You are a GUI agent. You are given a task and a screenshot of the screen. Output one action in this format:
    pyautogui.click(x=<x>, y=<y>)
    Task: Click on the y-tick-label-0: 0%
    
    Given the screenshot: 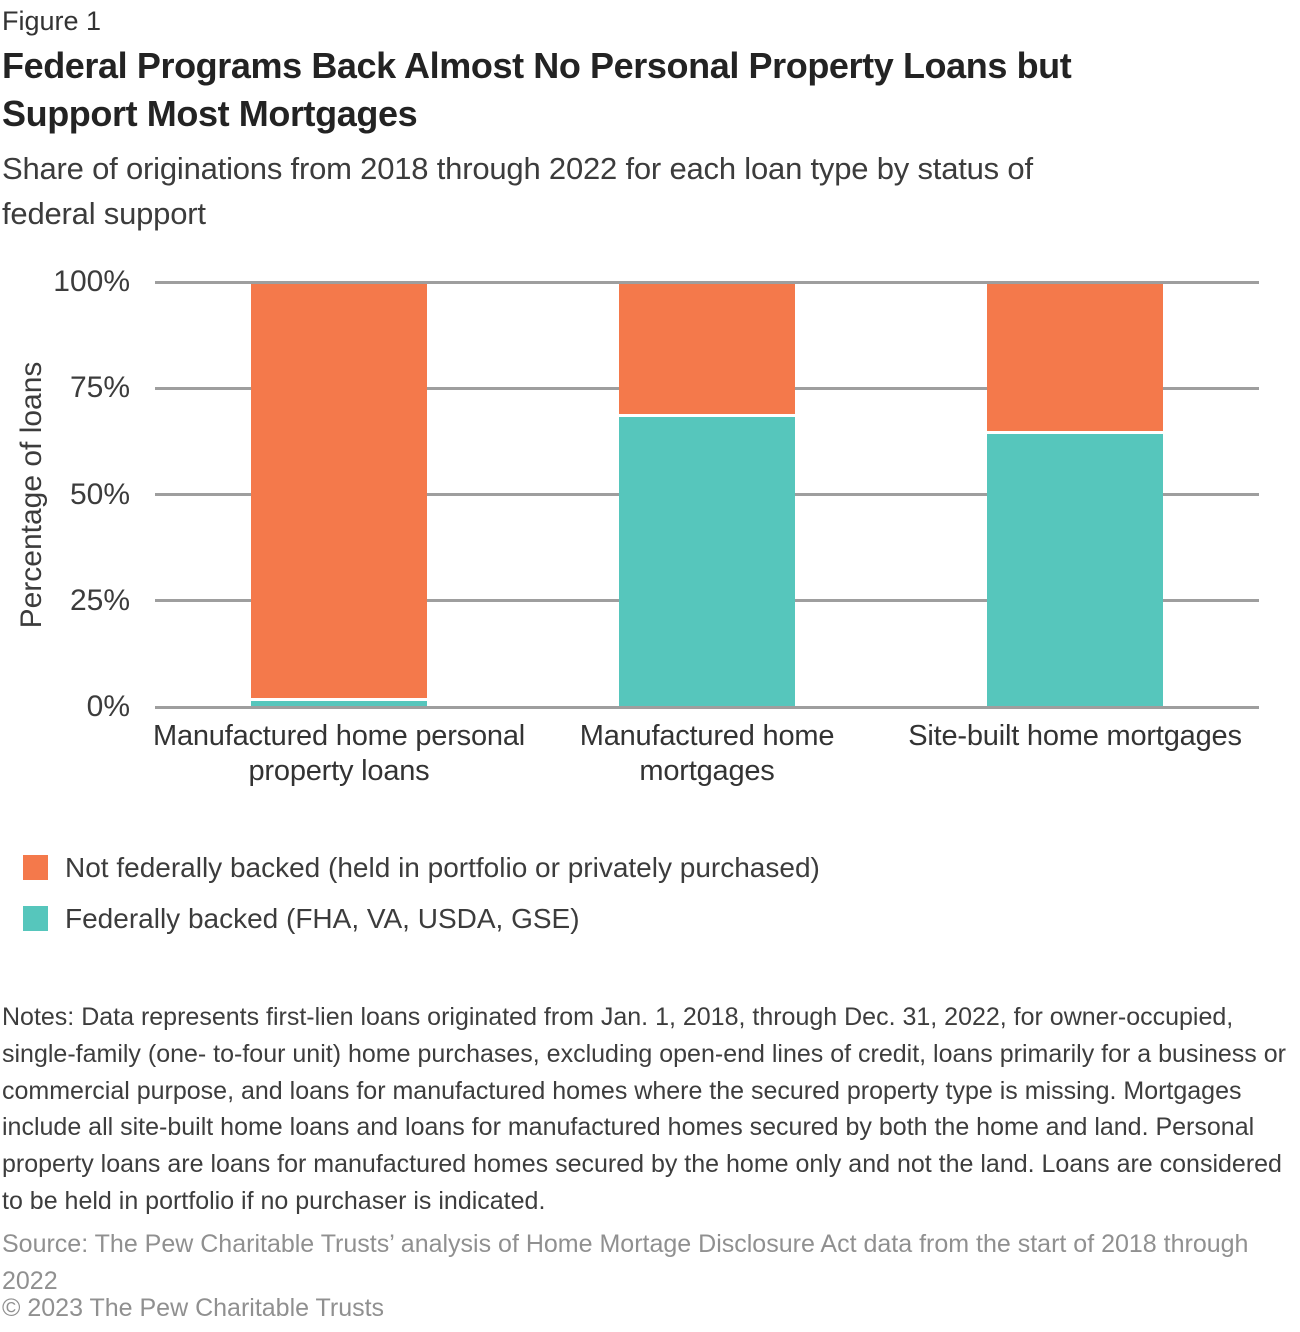 What is the action you would take?
    pyautogui.click(x=108, y=706)
    